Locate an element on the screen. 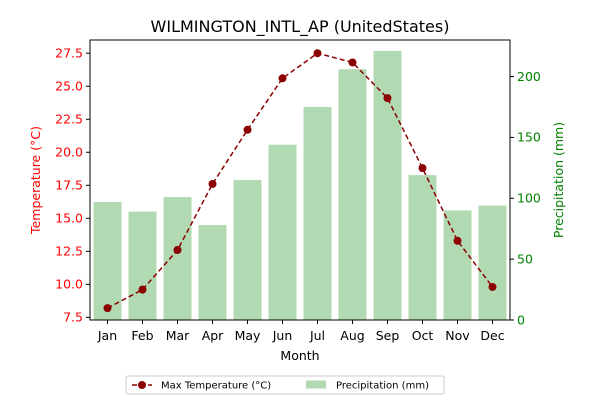  x-tick-label: Oct is located at coordinates (423, 335).